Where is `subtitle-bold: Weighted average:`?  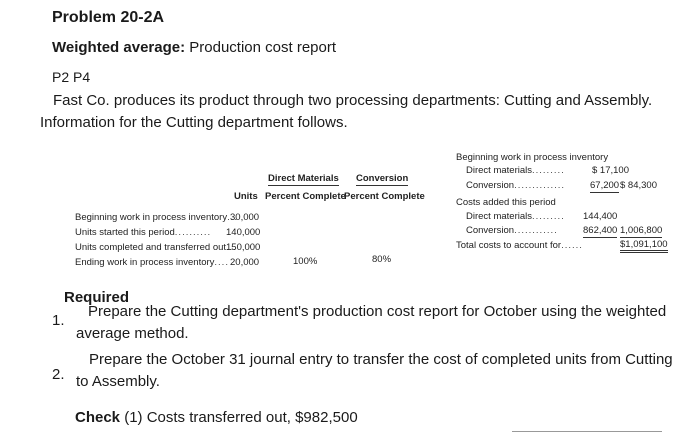 subtitle-bold: Weighted average: is located at coordinates (119, 47).